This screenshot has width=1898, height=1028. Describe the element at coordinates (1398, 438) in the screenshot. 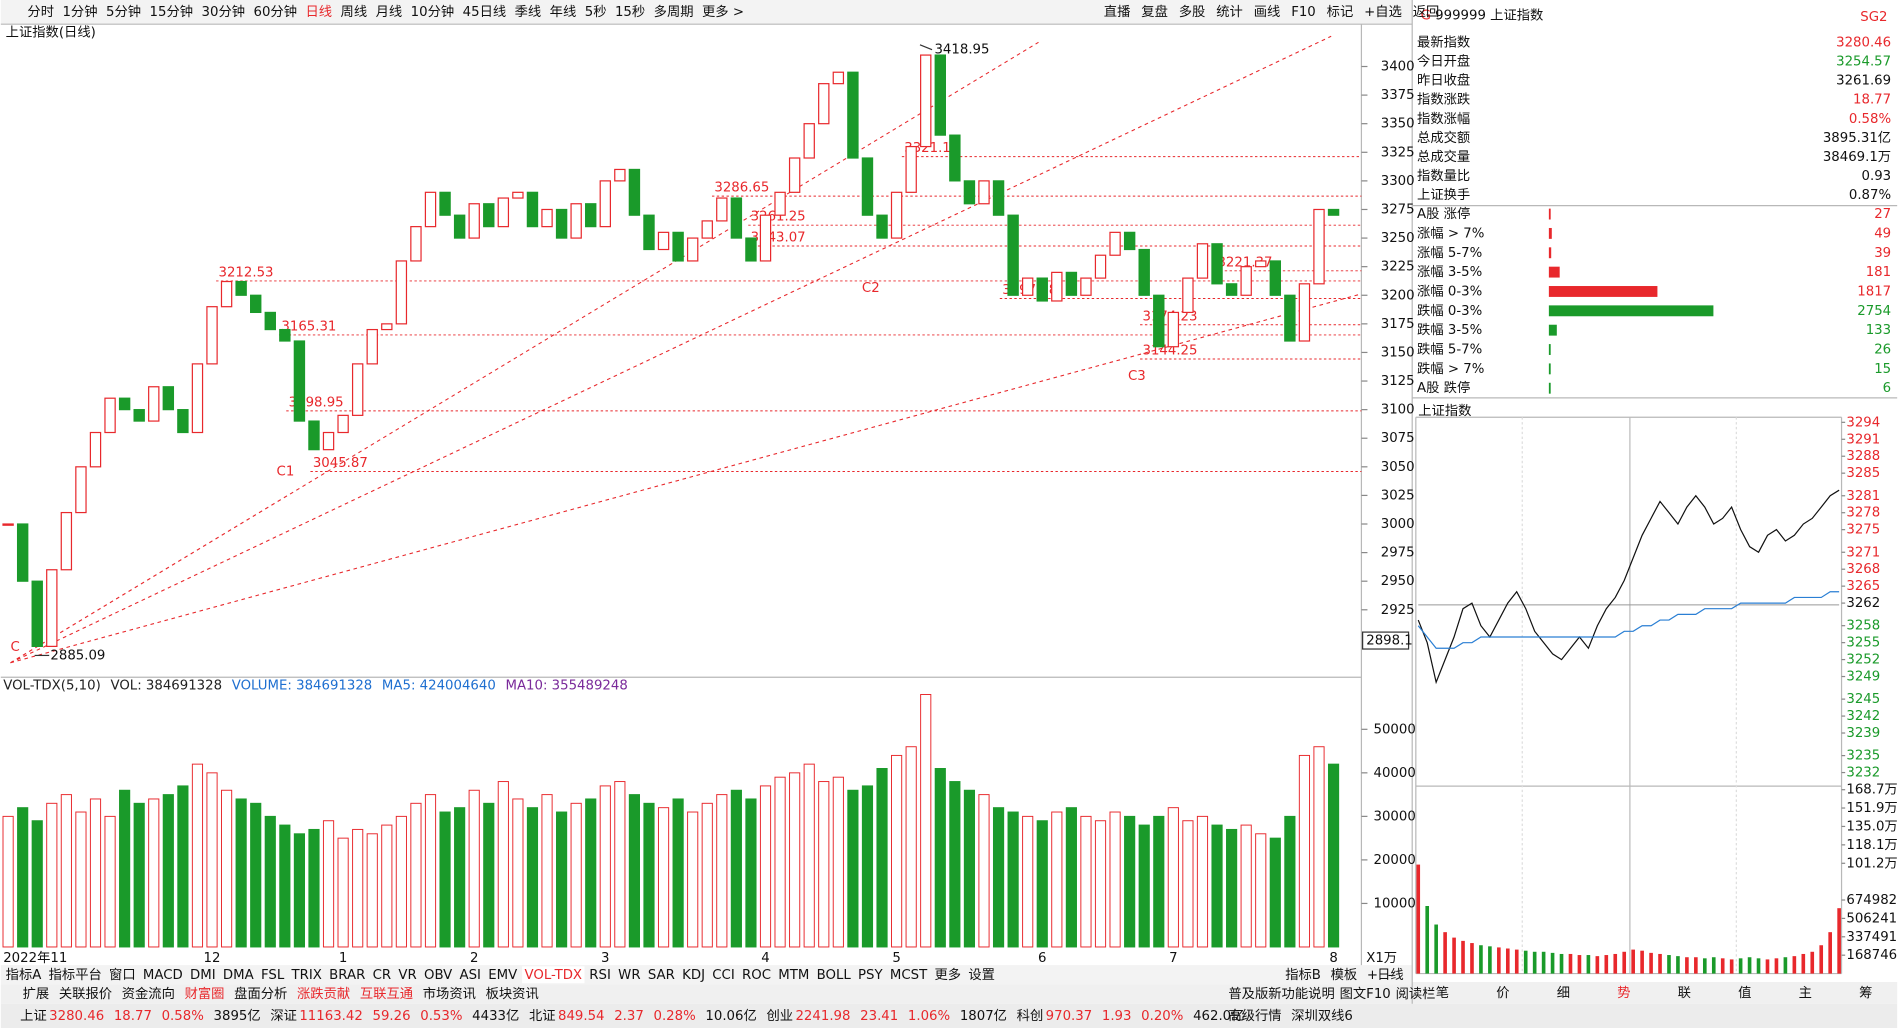

I see `y-tick-label: 3075` at that location.